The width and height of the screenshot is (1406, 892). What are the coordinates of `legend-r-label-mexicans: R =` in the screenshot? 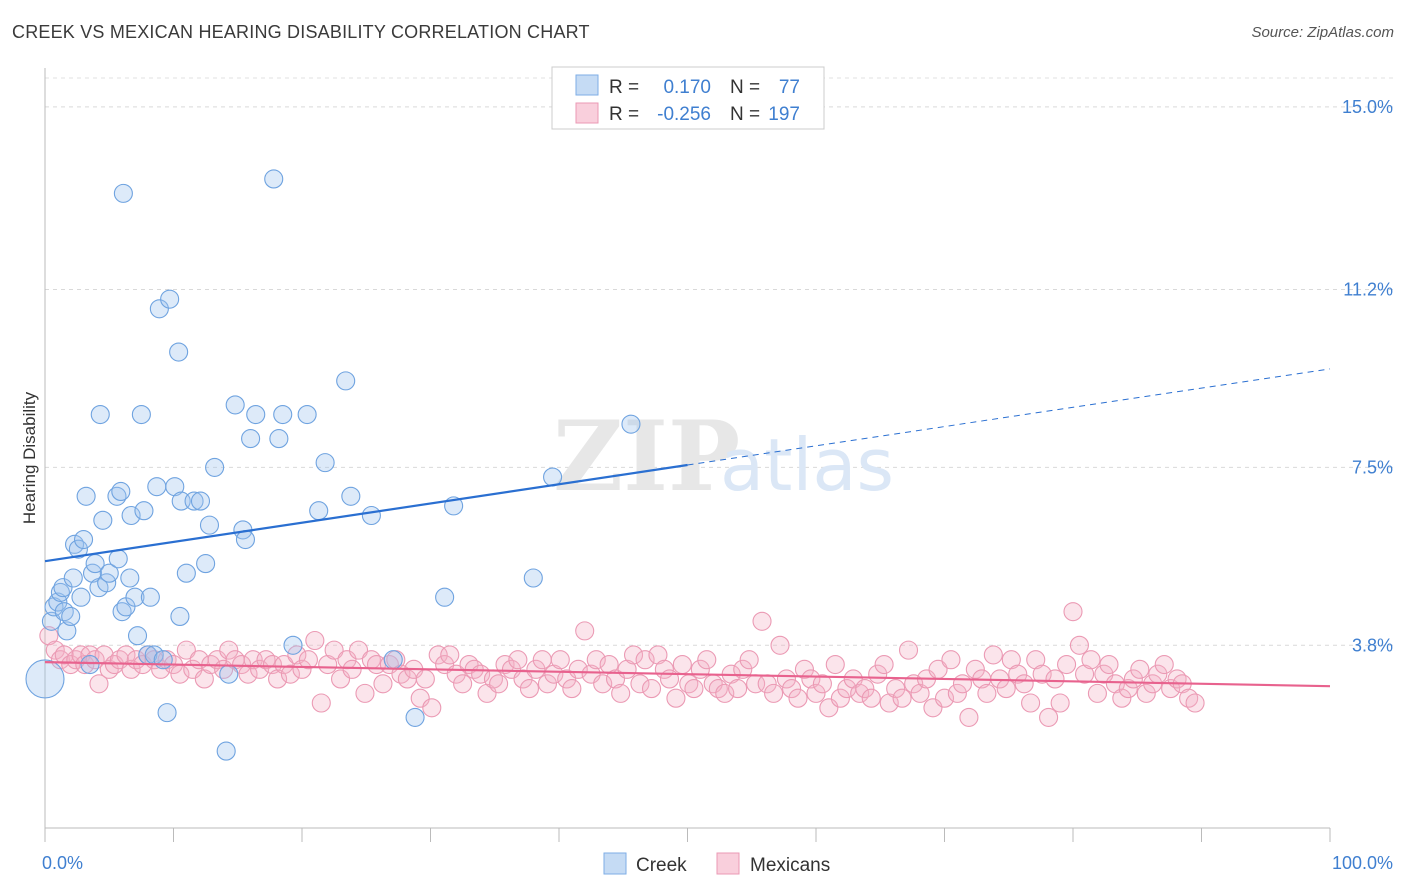 It's located at (624, 114).